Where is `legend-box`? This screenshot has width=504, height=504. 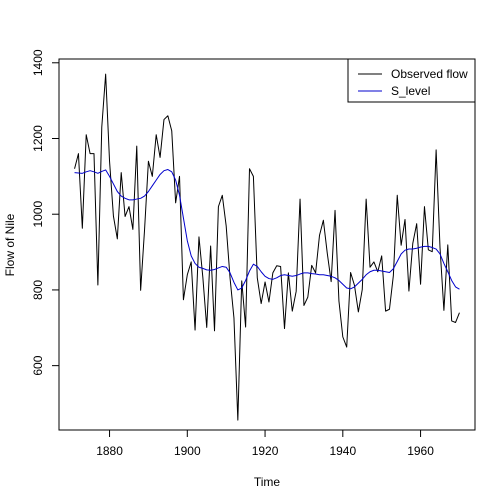 legend-box is located at coordinates (411, 80).